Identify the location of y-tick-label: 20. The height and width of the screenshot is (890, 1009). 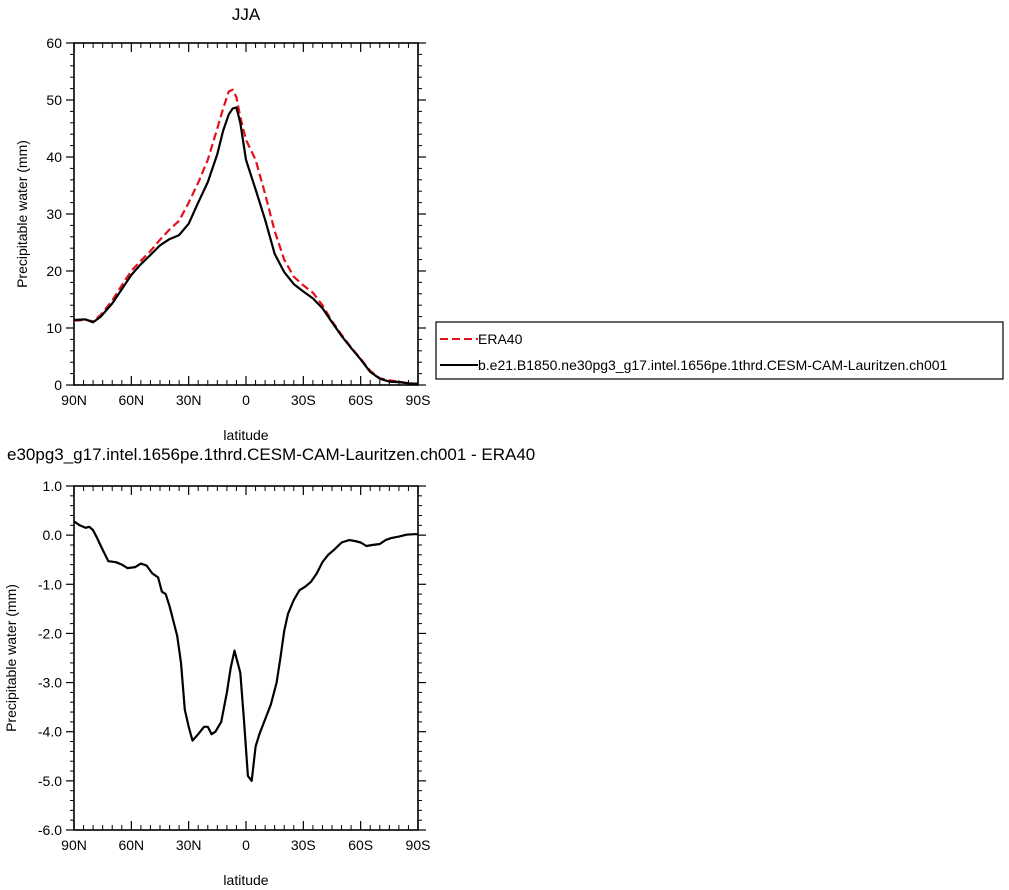
(54, 271).